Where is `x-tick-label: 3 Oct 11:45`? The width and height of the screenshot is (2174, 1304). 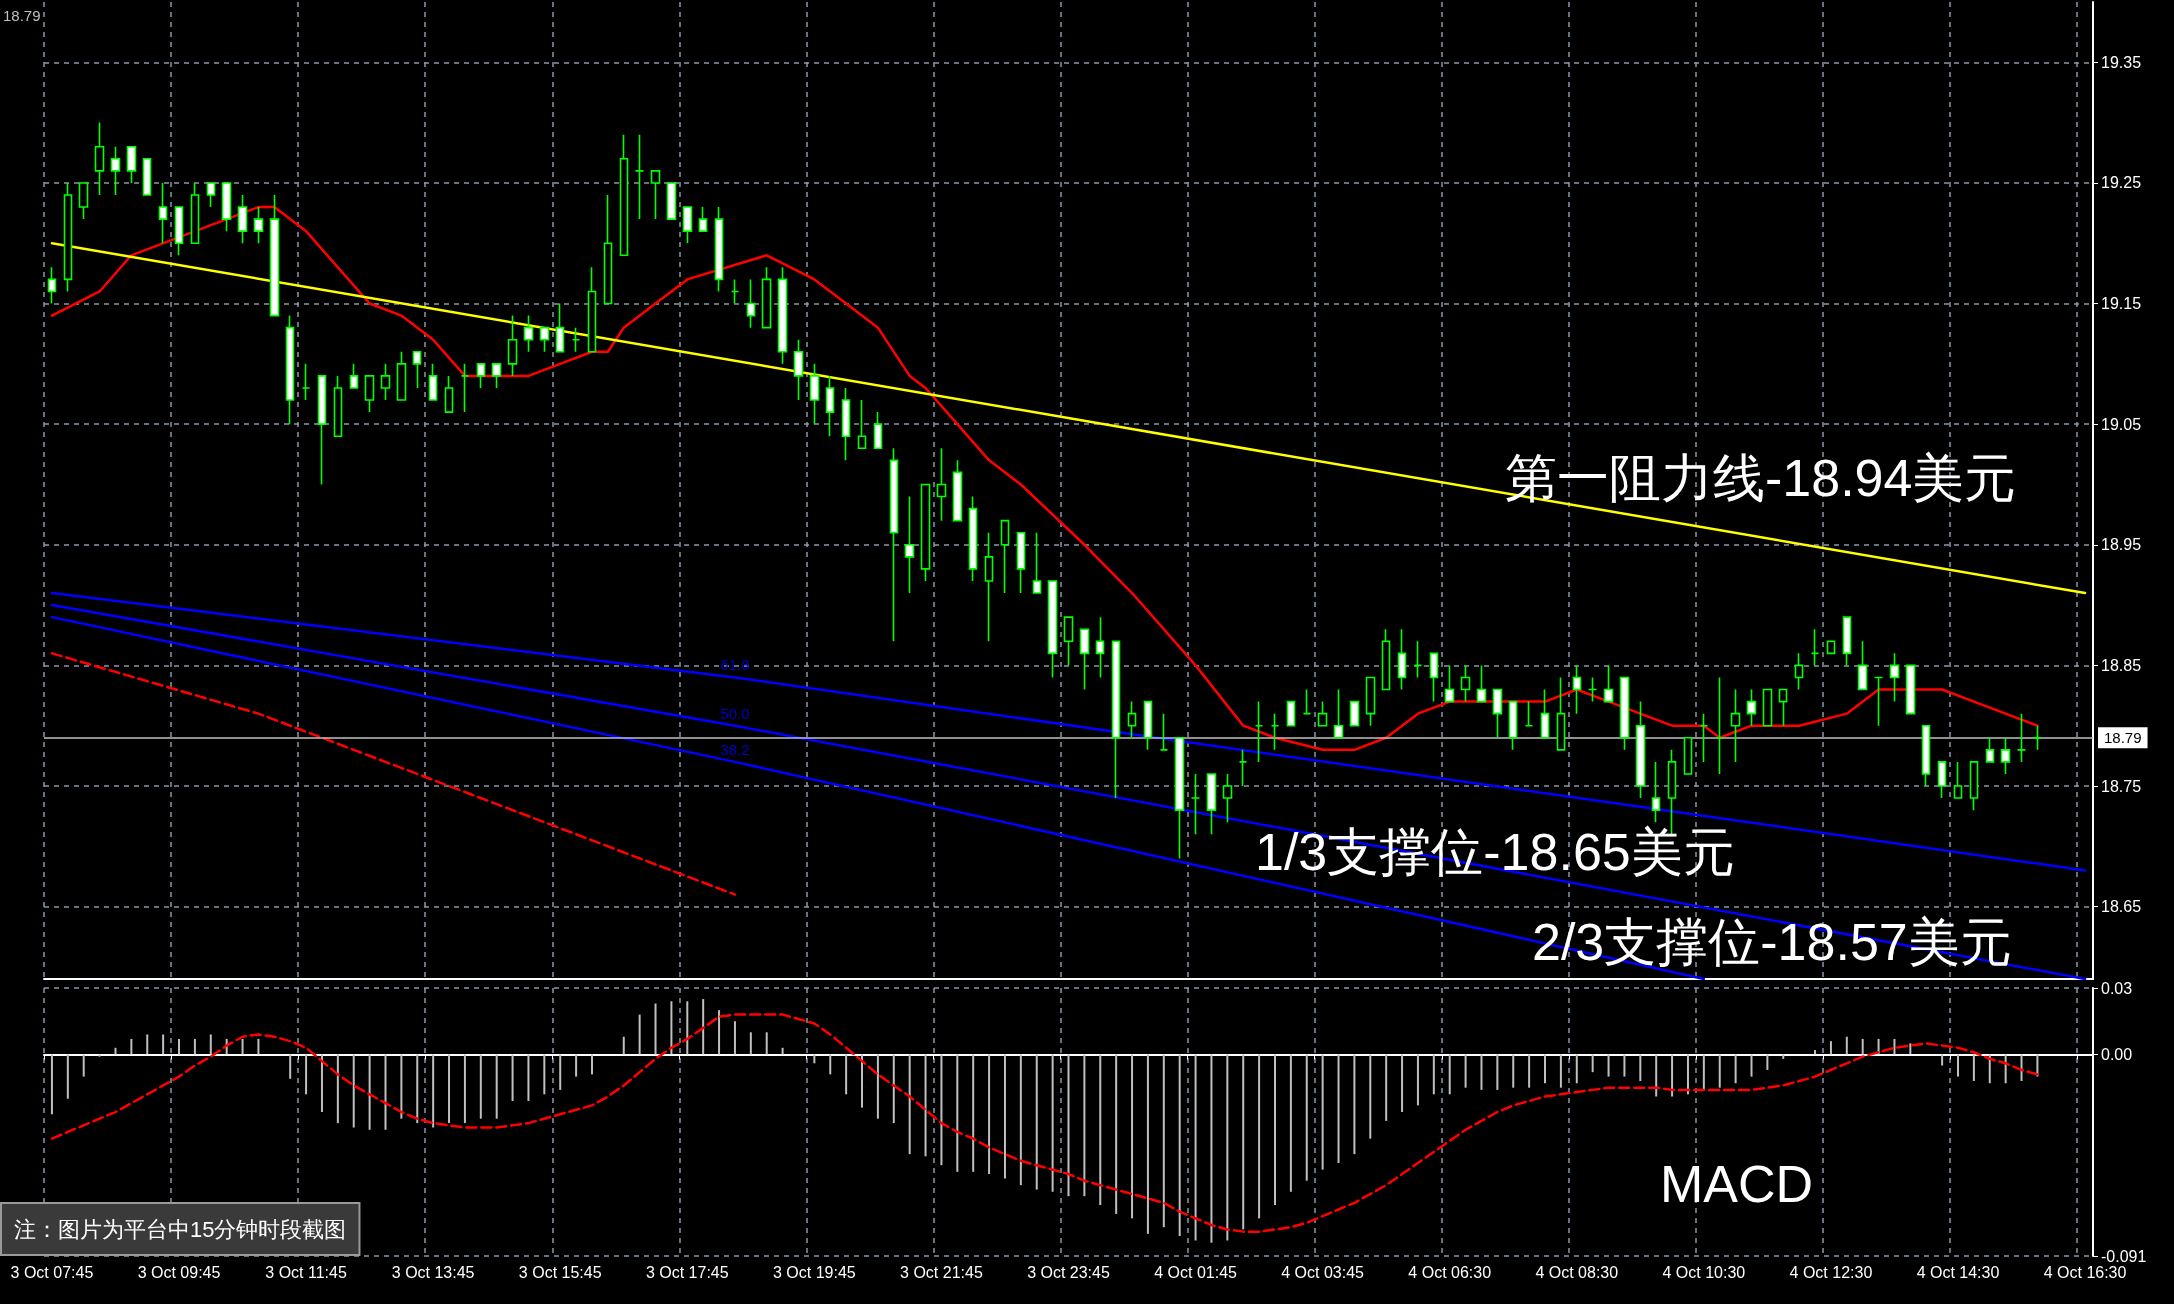 x-tick-label: 3 Oct 11:45 is located at coordinates (306, 1272).